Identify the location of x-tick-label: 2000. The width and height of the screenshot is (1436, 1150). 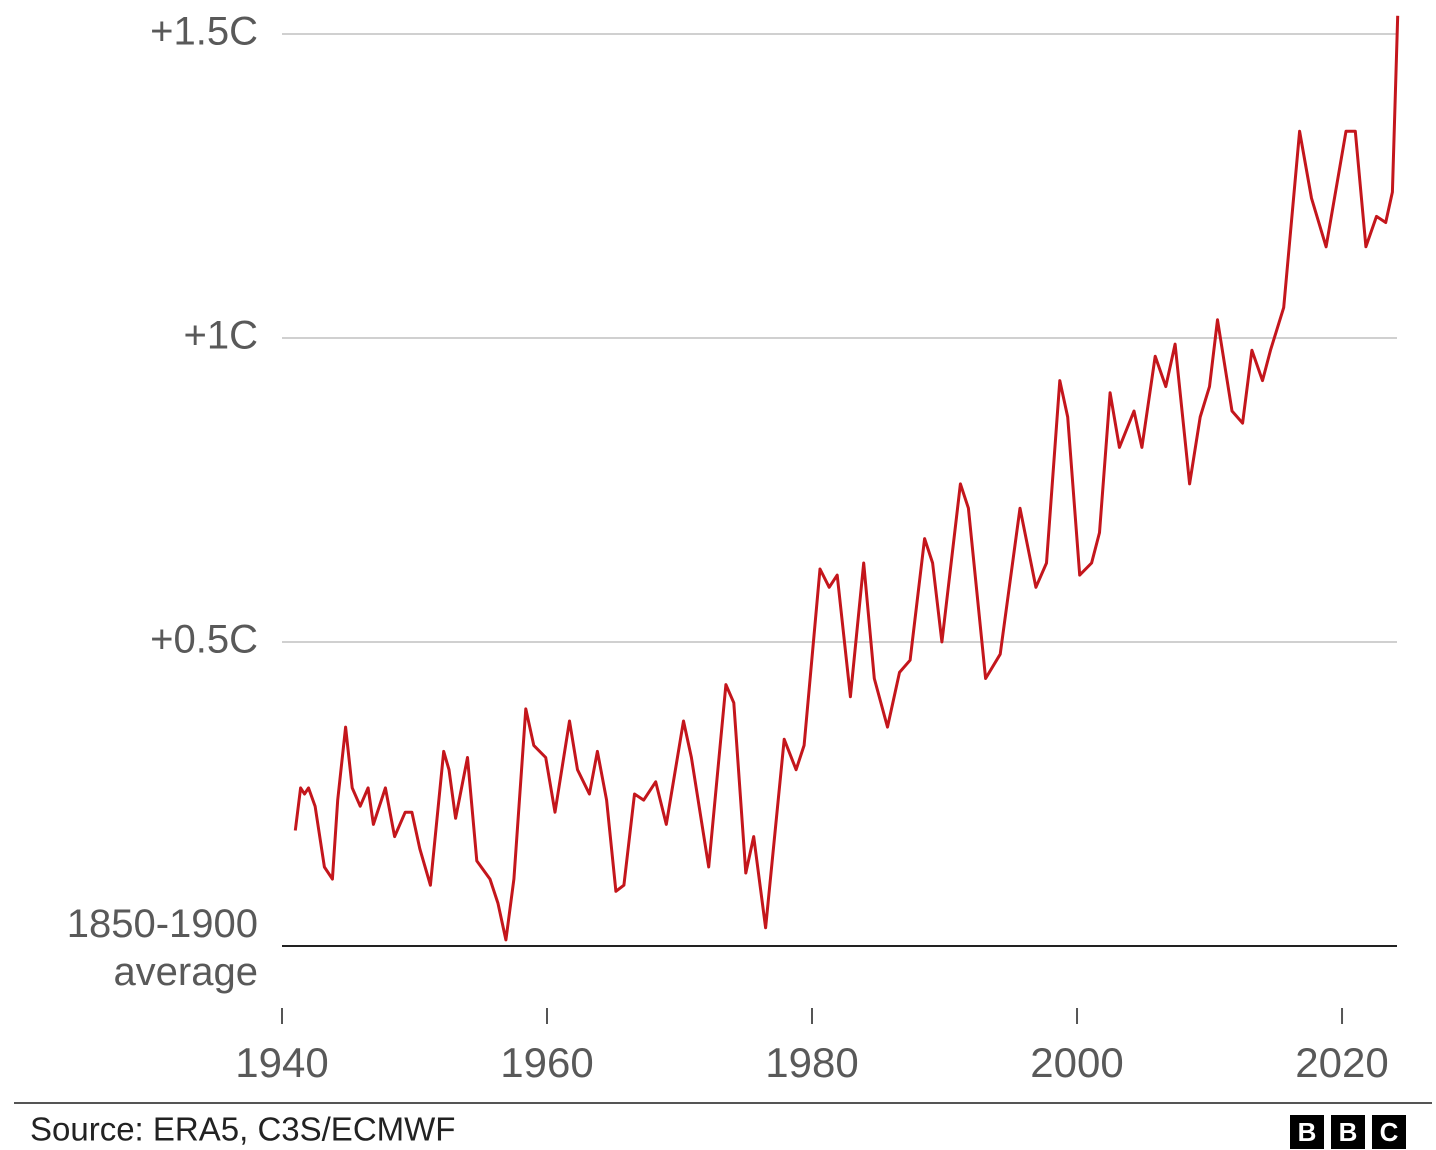
(1076, 1062).